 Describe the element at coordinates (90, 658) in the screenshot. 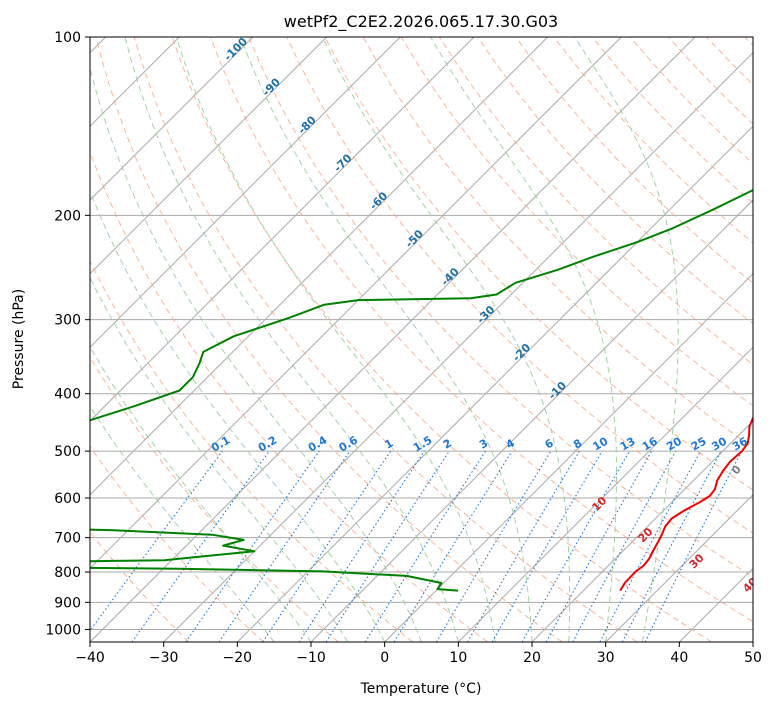

I see `x-tick-label: −40` at that location.